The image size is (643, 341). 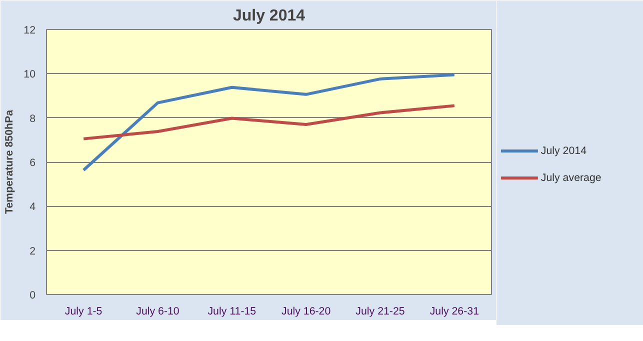 What do you see at coordinates (33, 163) in the screenshot?
I see `y-tick-label: 6` at bounding box center [33, 163].